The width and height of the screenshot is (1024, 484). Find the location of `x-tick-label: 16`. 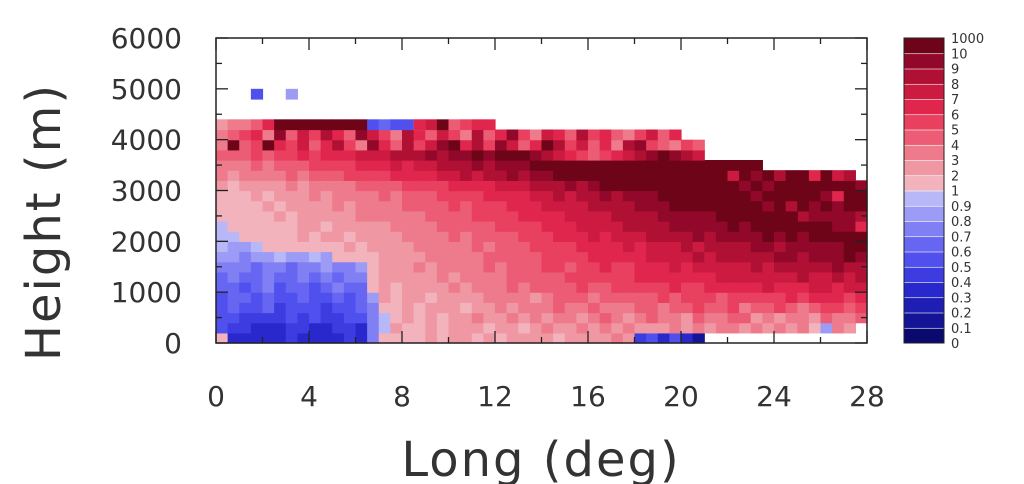

x-tick-label: 16 is located at coordinates (588, 396).